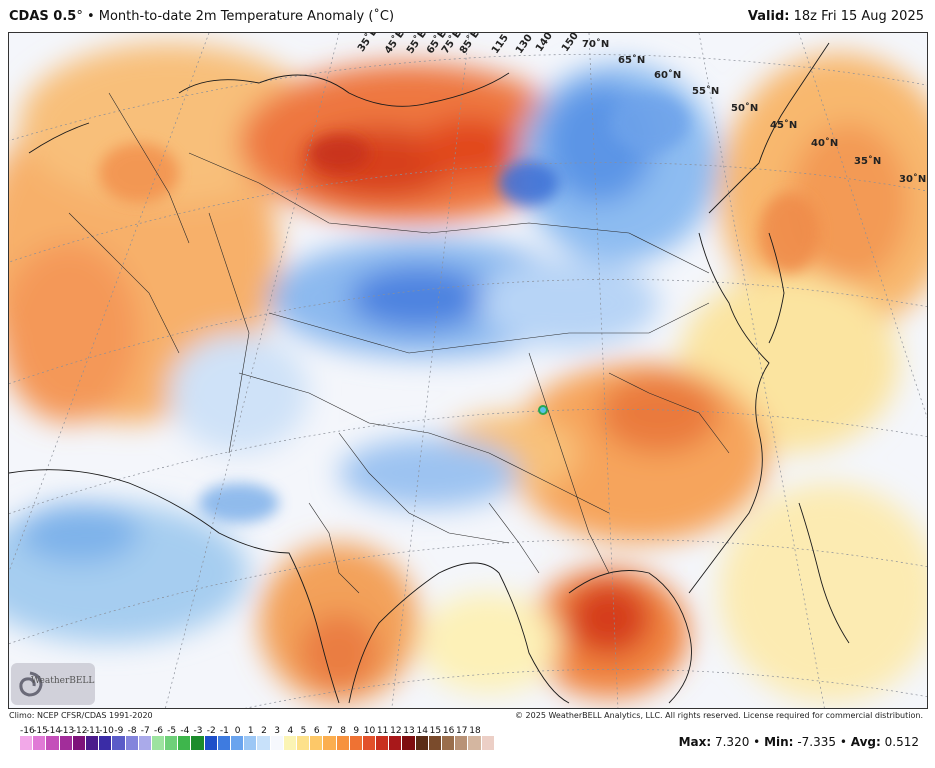  What do you see at coordinates (303, 731) in the screenshot?
I see `colorbar-tick-label: 5` at bounding box center [303, 731].